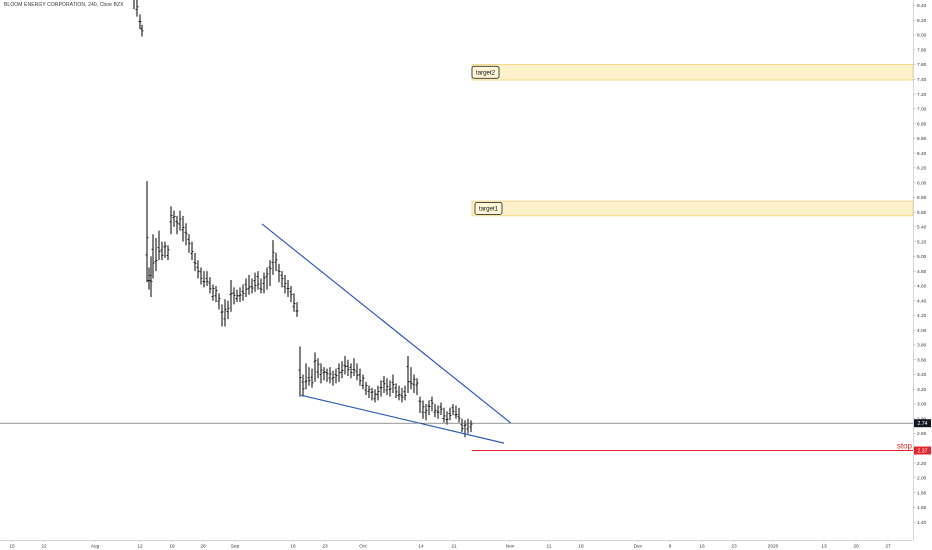 This screenshot has height=550, width=932. What do you see at coordinates (670, 547) in the screenshot?
I see `x-tick-label: 9` at bounding box center [670, 547].